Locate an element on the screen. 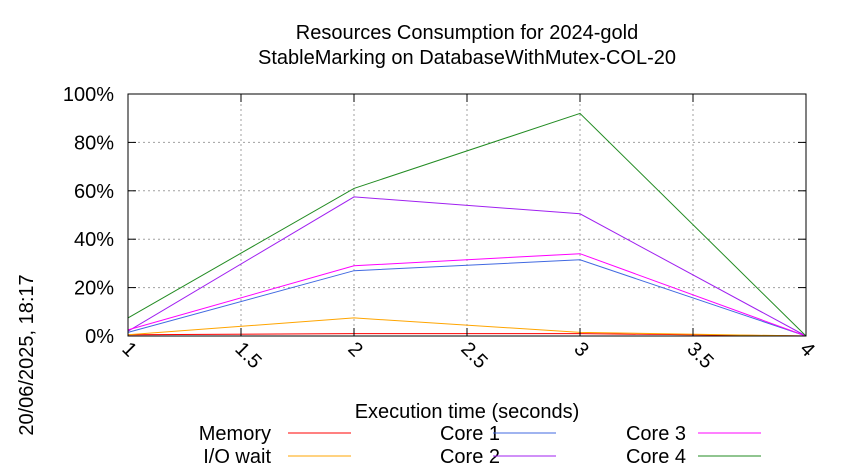  y-tick-label: 40% is located at coordinates (94, 240).